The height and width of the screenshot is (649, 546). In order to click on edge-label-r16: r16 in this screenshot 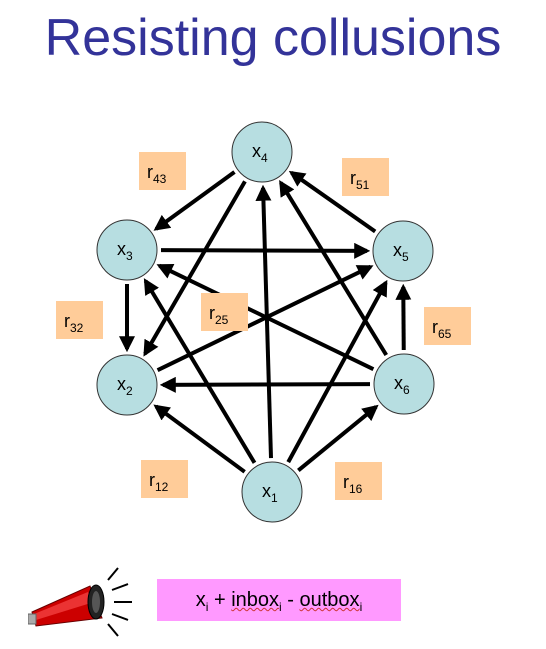, I will do `click(358, 481)`.